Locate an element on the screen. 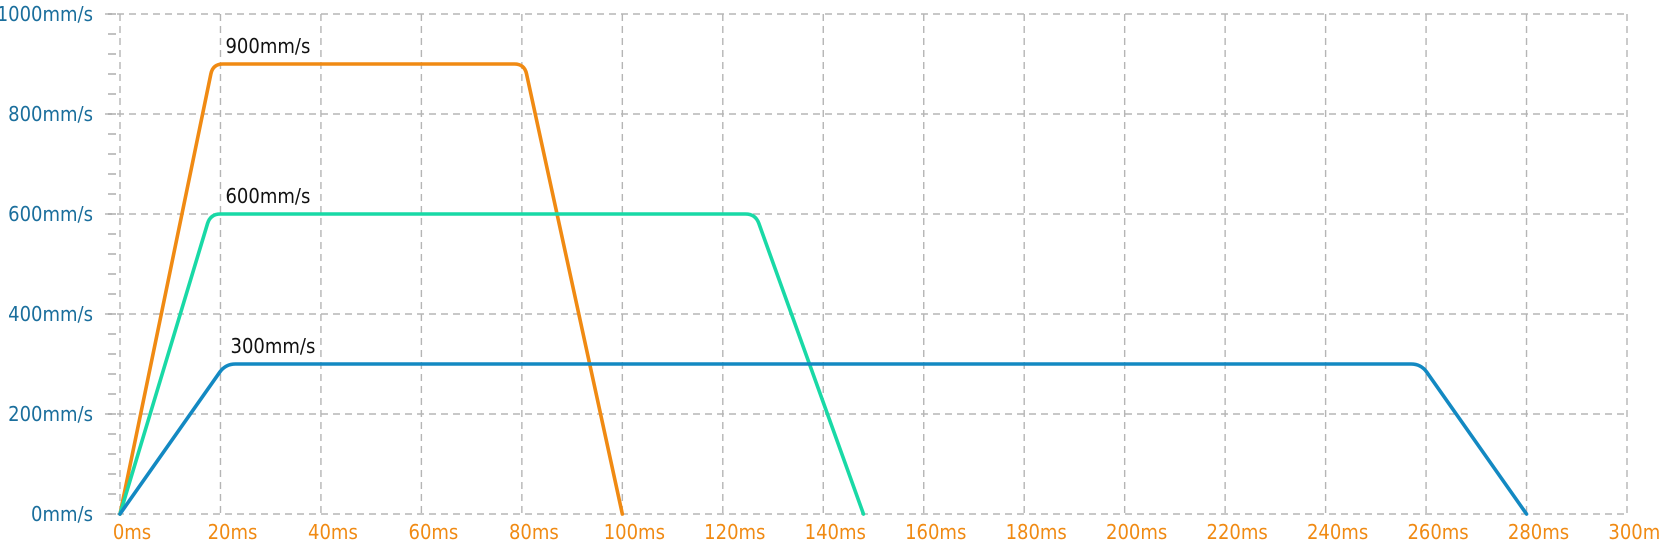 This screenshot has width=1660, height=555. x-tick-label: 140ms is located at coordinates (835, 532).